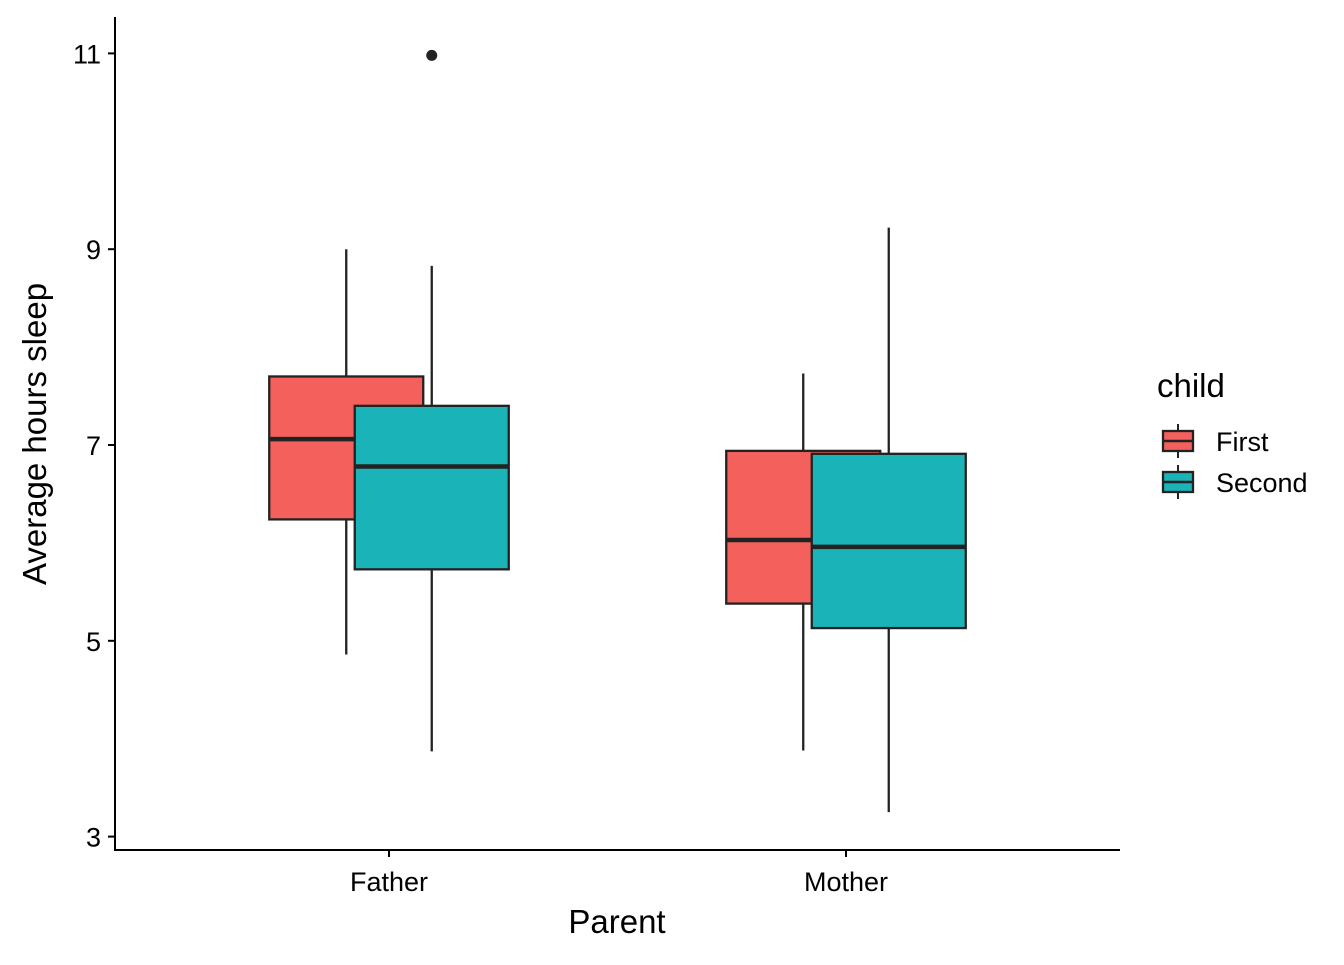 This screenshot has height=965, width=1344. I want to click on legend: child First Second, so click(1232, 433).